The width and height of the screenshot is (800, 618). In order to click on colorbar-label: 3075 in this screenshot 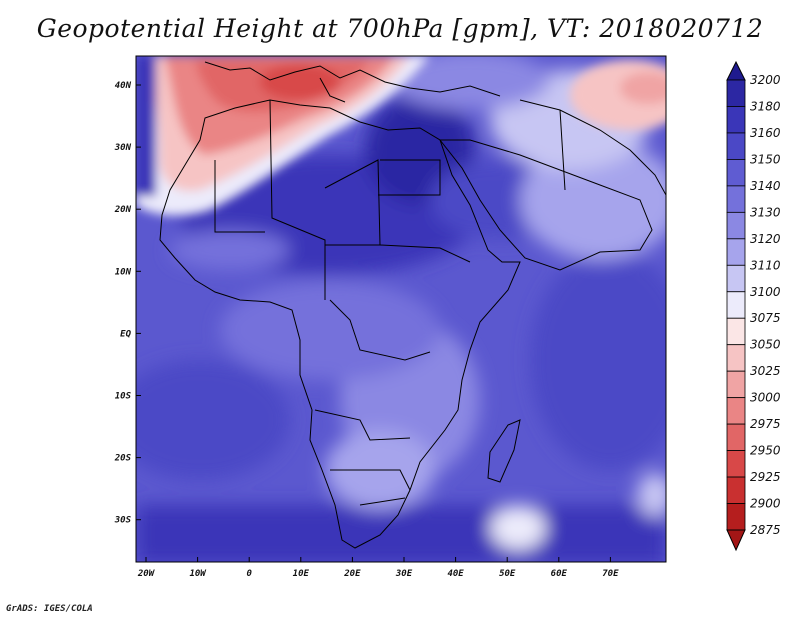, I will do `click(765, 318)`.